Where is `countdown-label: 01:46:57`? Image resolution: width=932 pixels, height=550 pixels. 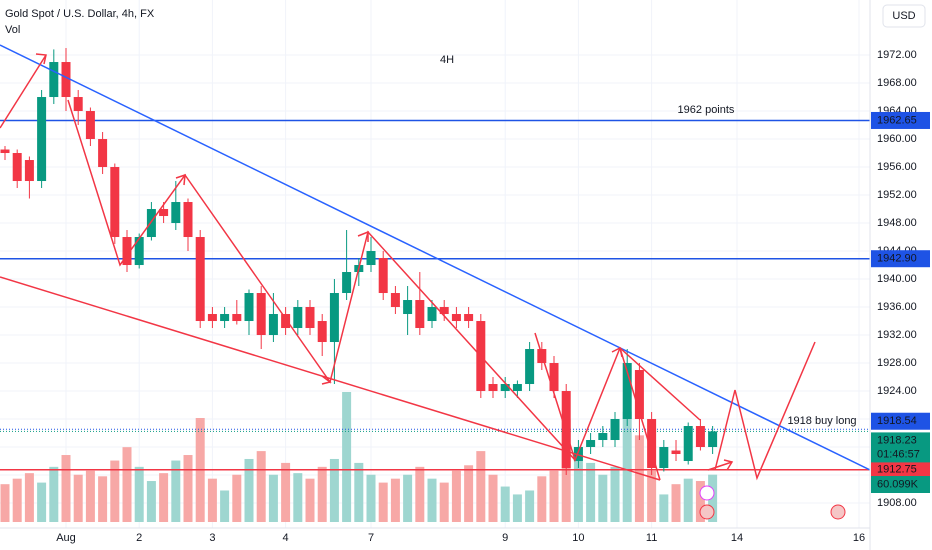 countdown-label: 01:46:57 is located at coordinates (898, 454).